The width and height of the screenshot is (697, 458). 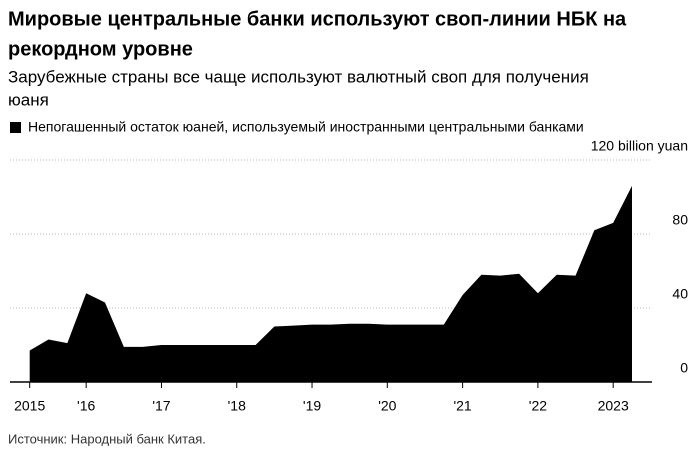 What do you see at coordinates (312, 406) in the screenshot?
I see `x-tick-label: '19` at bounding box center [312, 406].